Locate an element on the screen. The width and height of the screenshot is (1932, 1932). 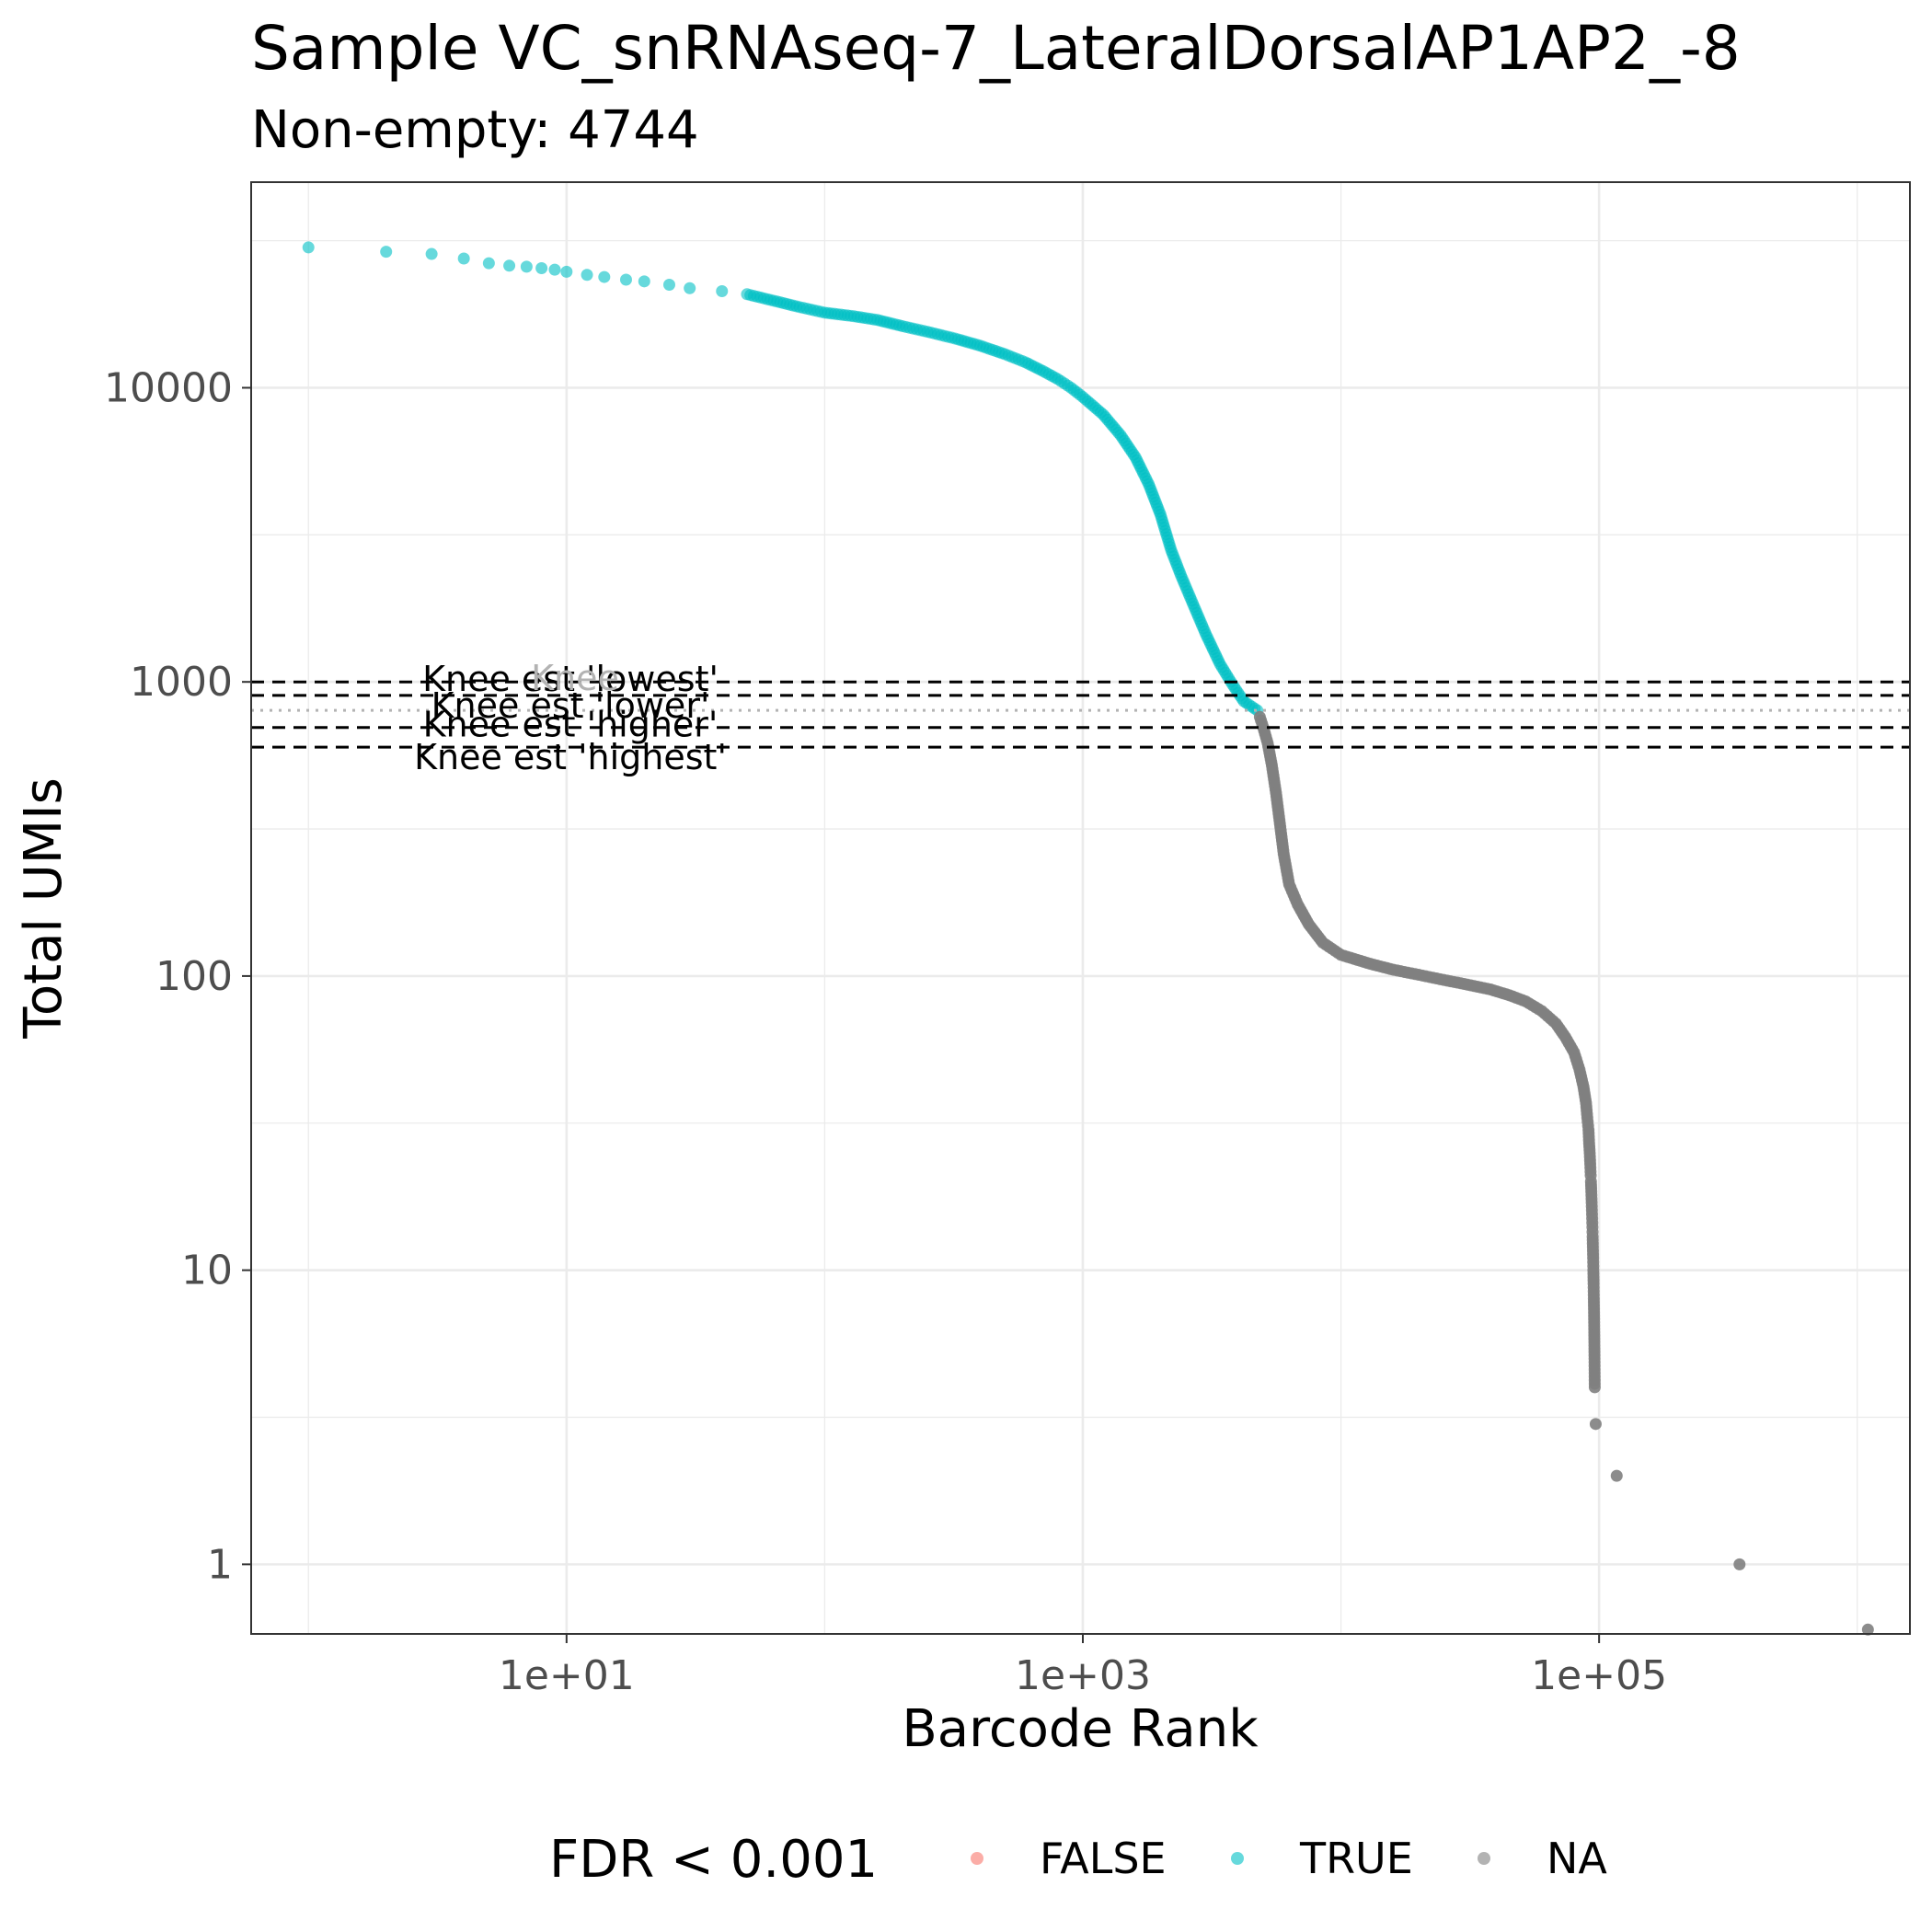
x-tick-label: 1e+03 is located at coordinates (1083, 1675).